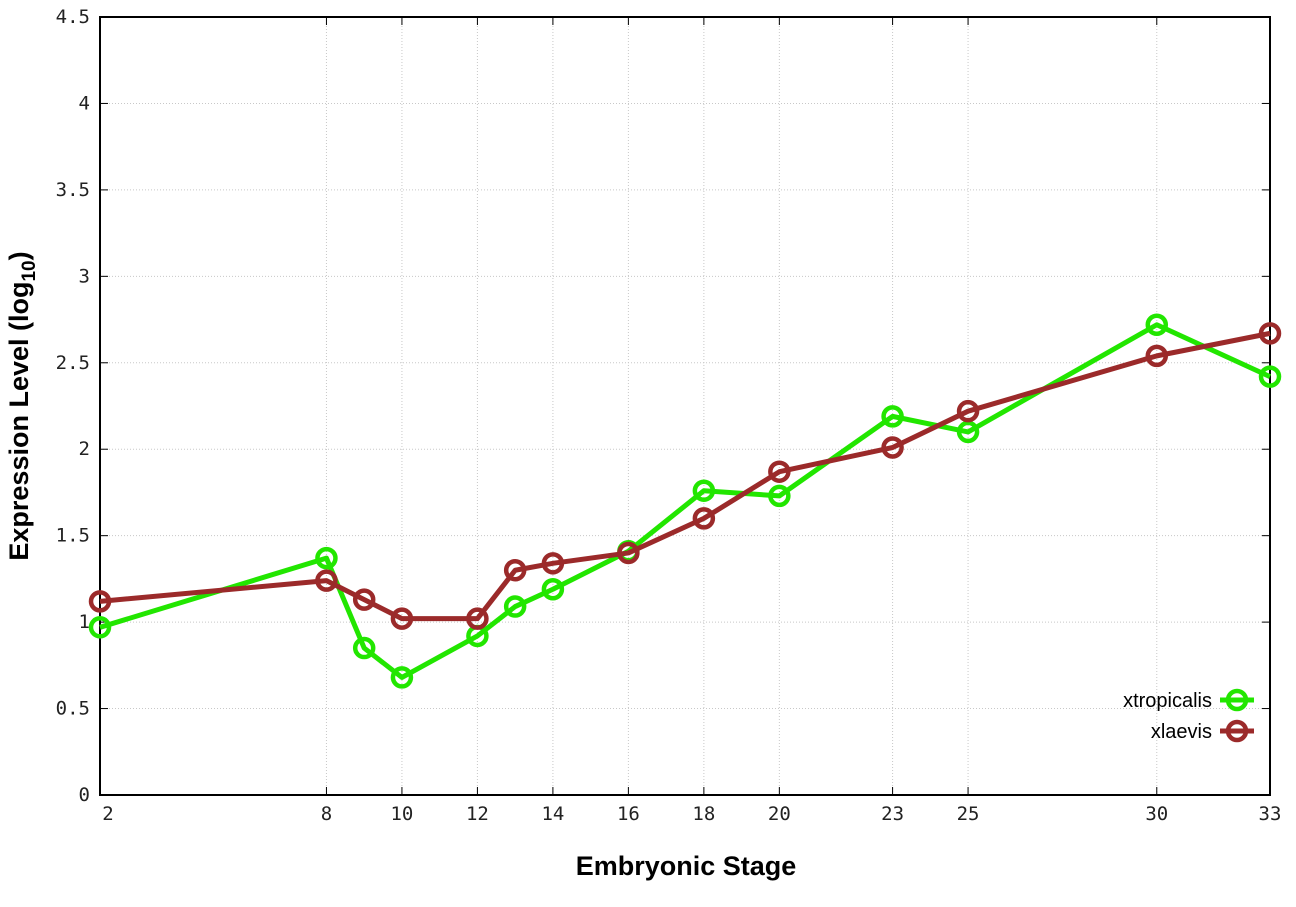  What do you see at coordinates (477, 814) in the screenshot?
I see `x-tick-label: 12` at bounding box center [477, 814].